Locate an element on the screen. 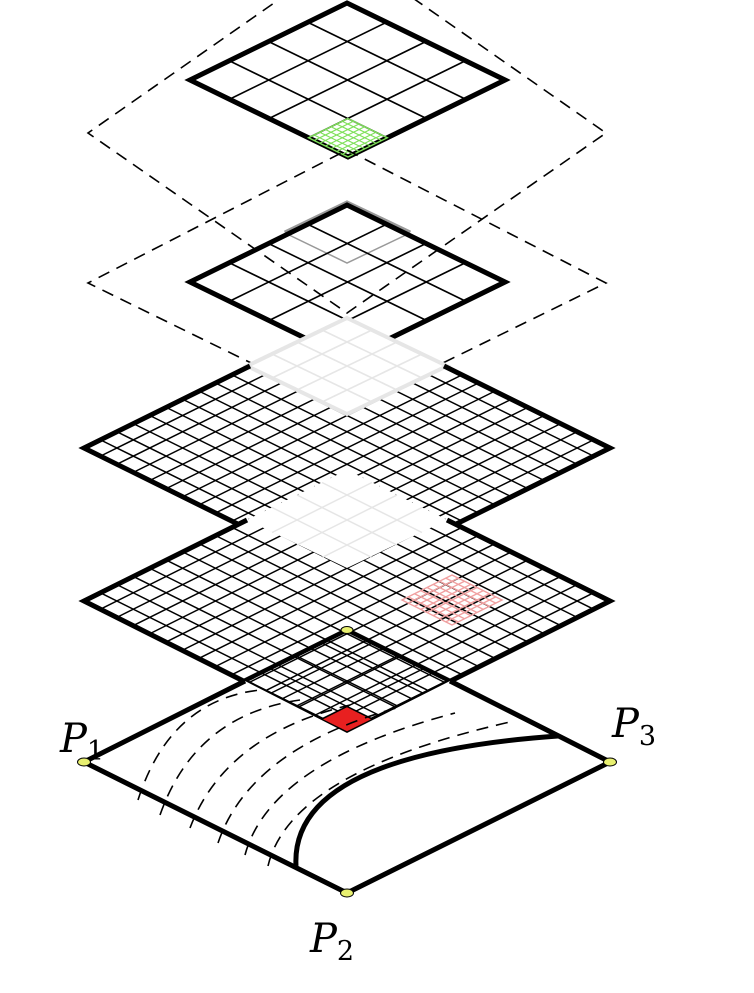  corner-label-p1: P1 is located at coordinates (81, 741).